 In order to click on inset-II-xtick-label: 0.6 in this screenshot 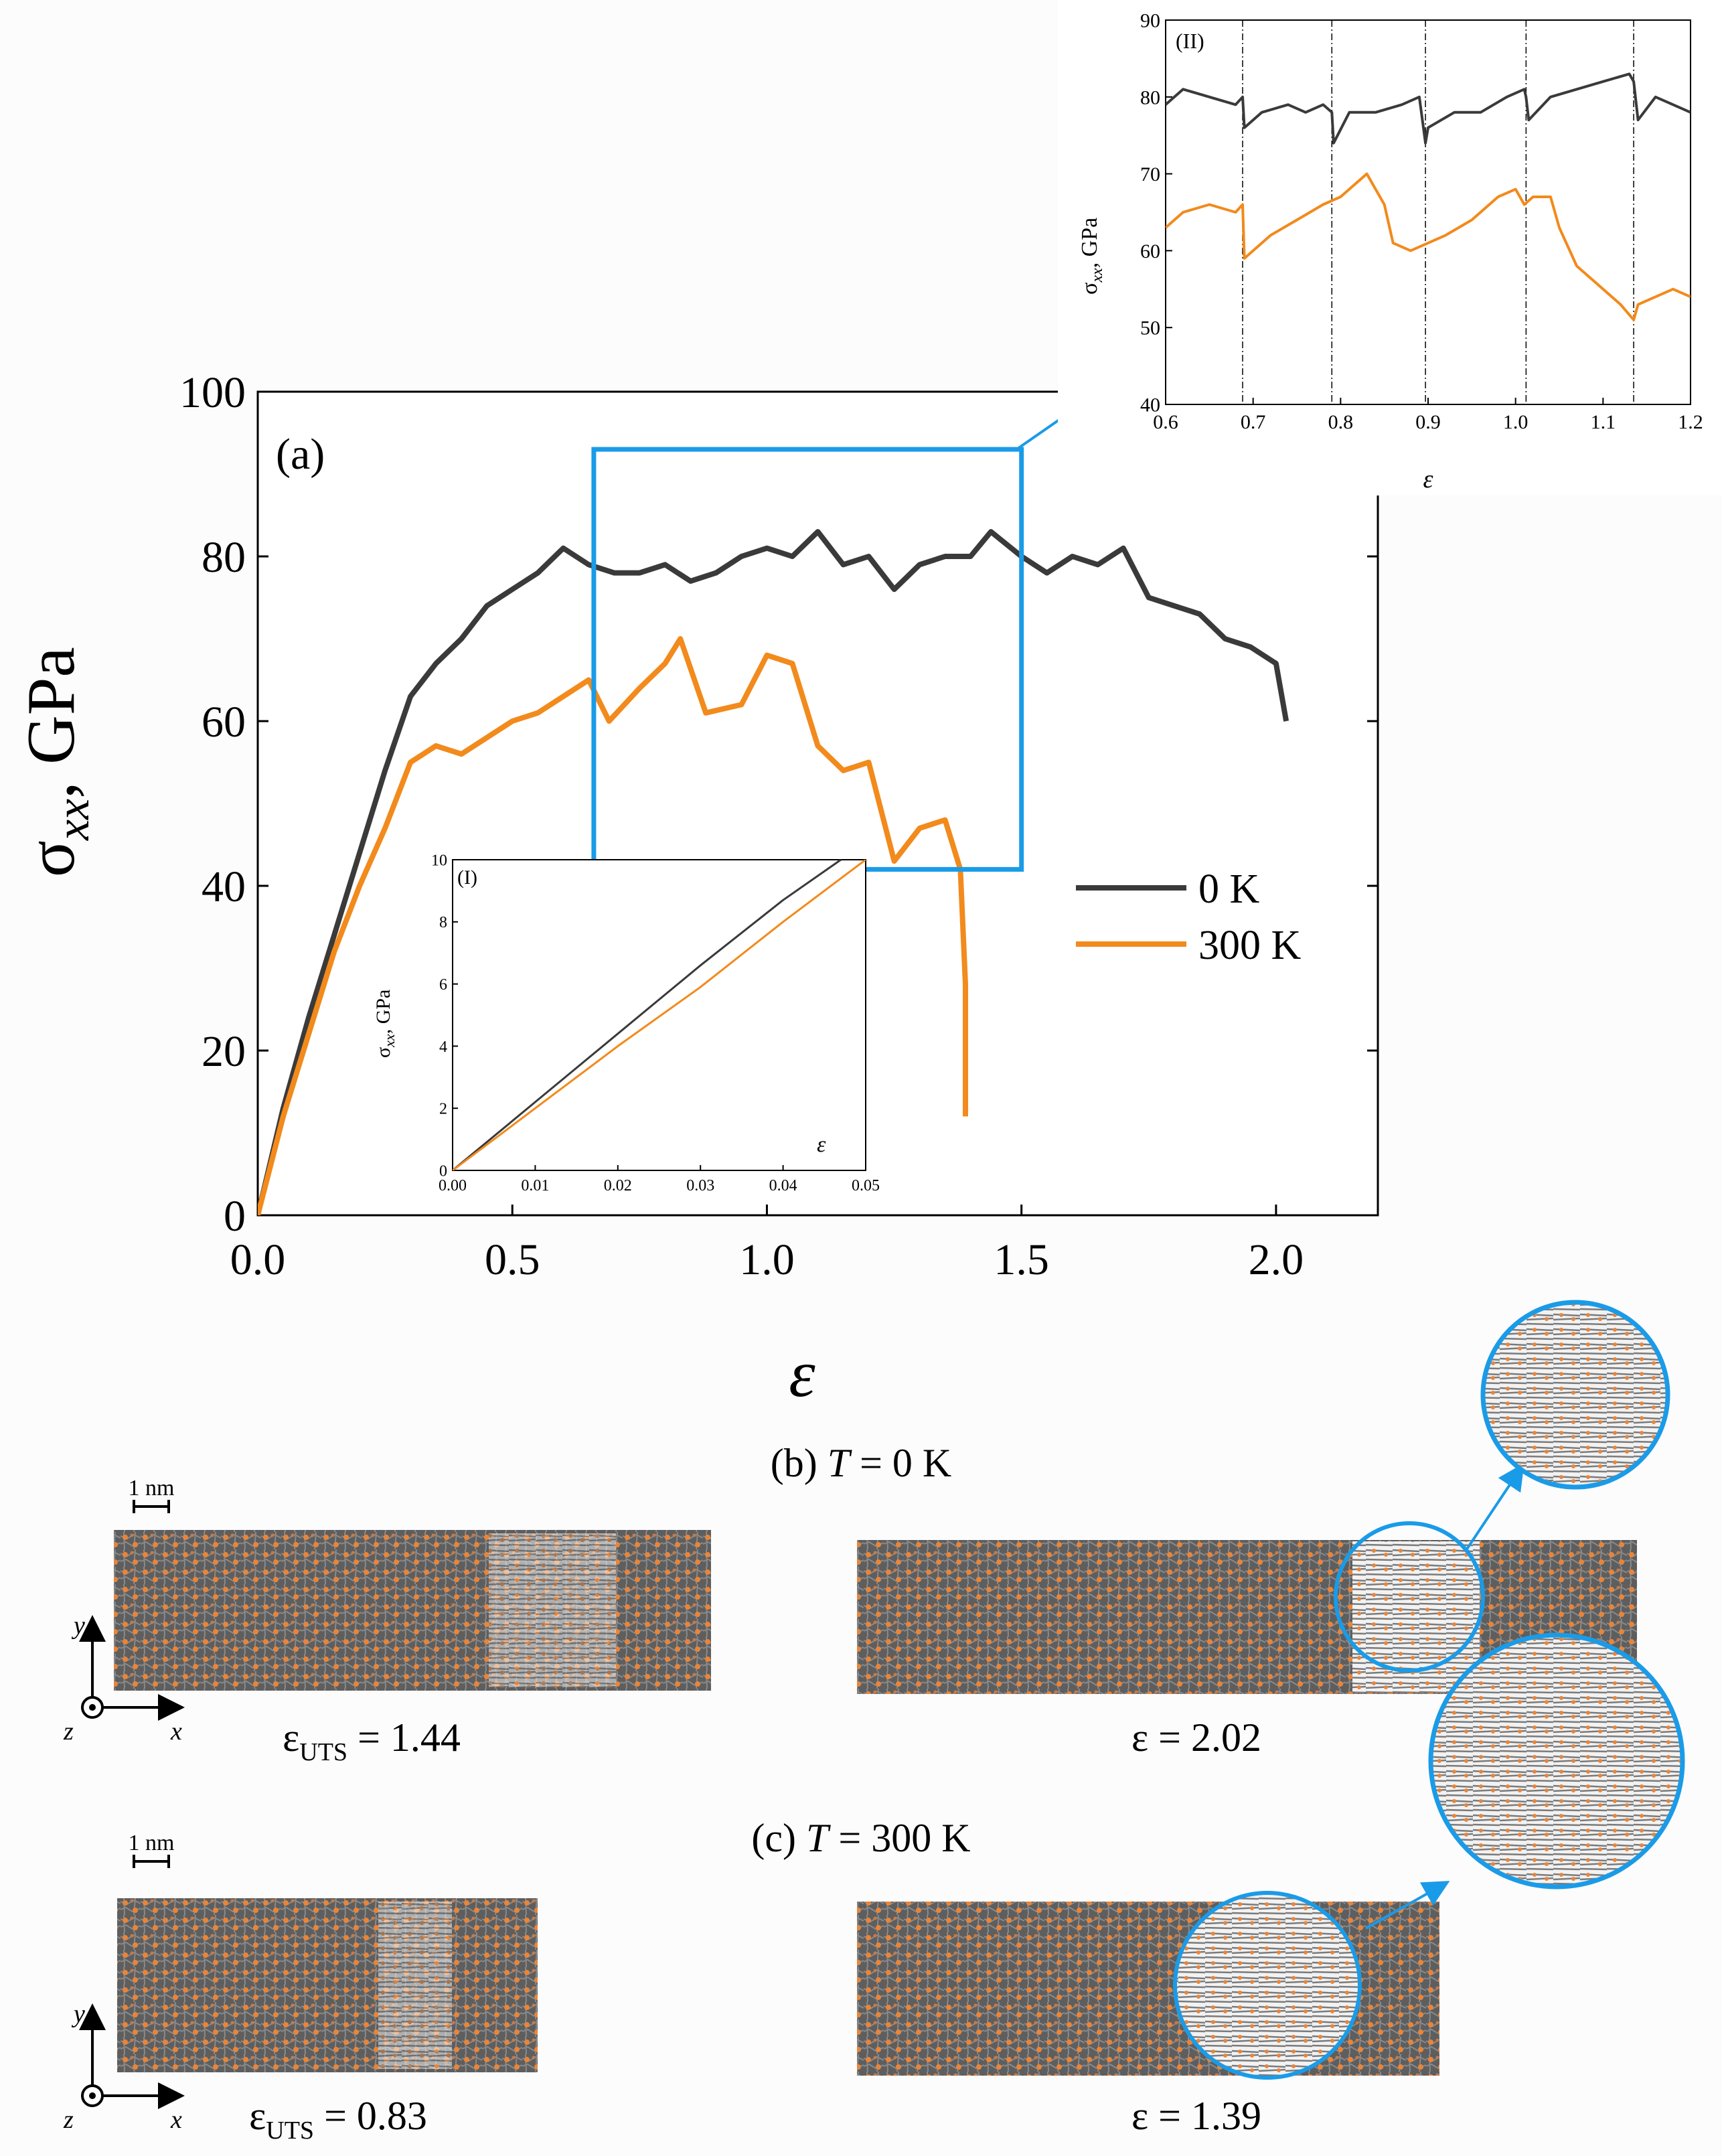, I will do `click(1165, 422)`.